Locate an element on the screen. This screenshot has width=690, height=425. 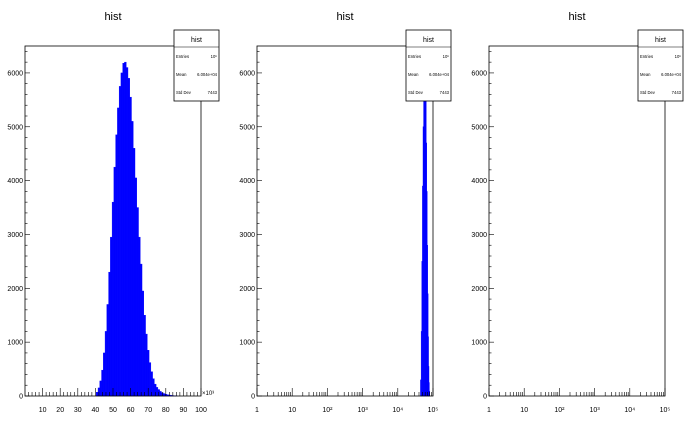
x-tick-label: 30 is located at coordinates (78, 410).